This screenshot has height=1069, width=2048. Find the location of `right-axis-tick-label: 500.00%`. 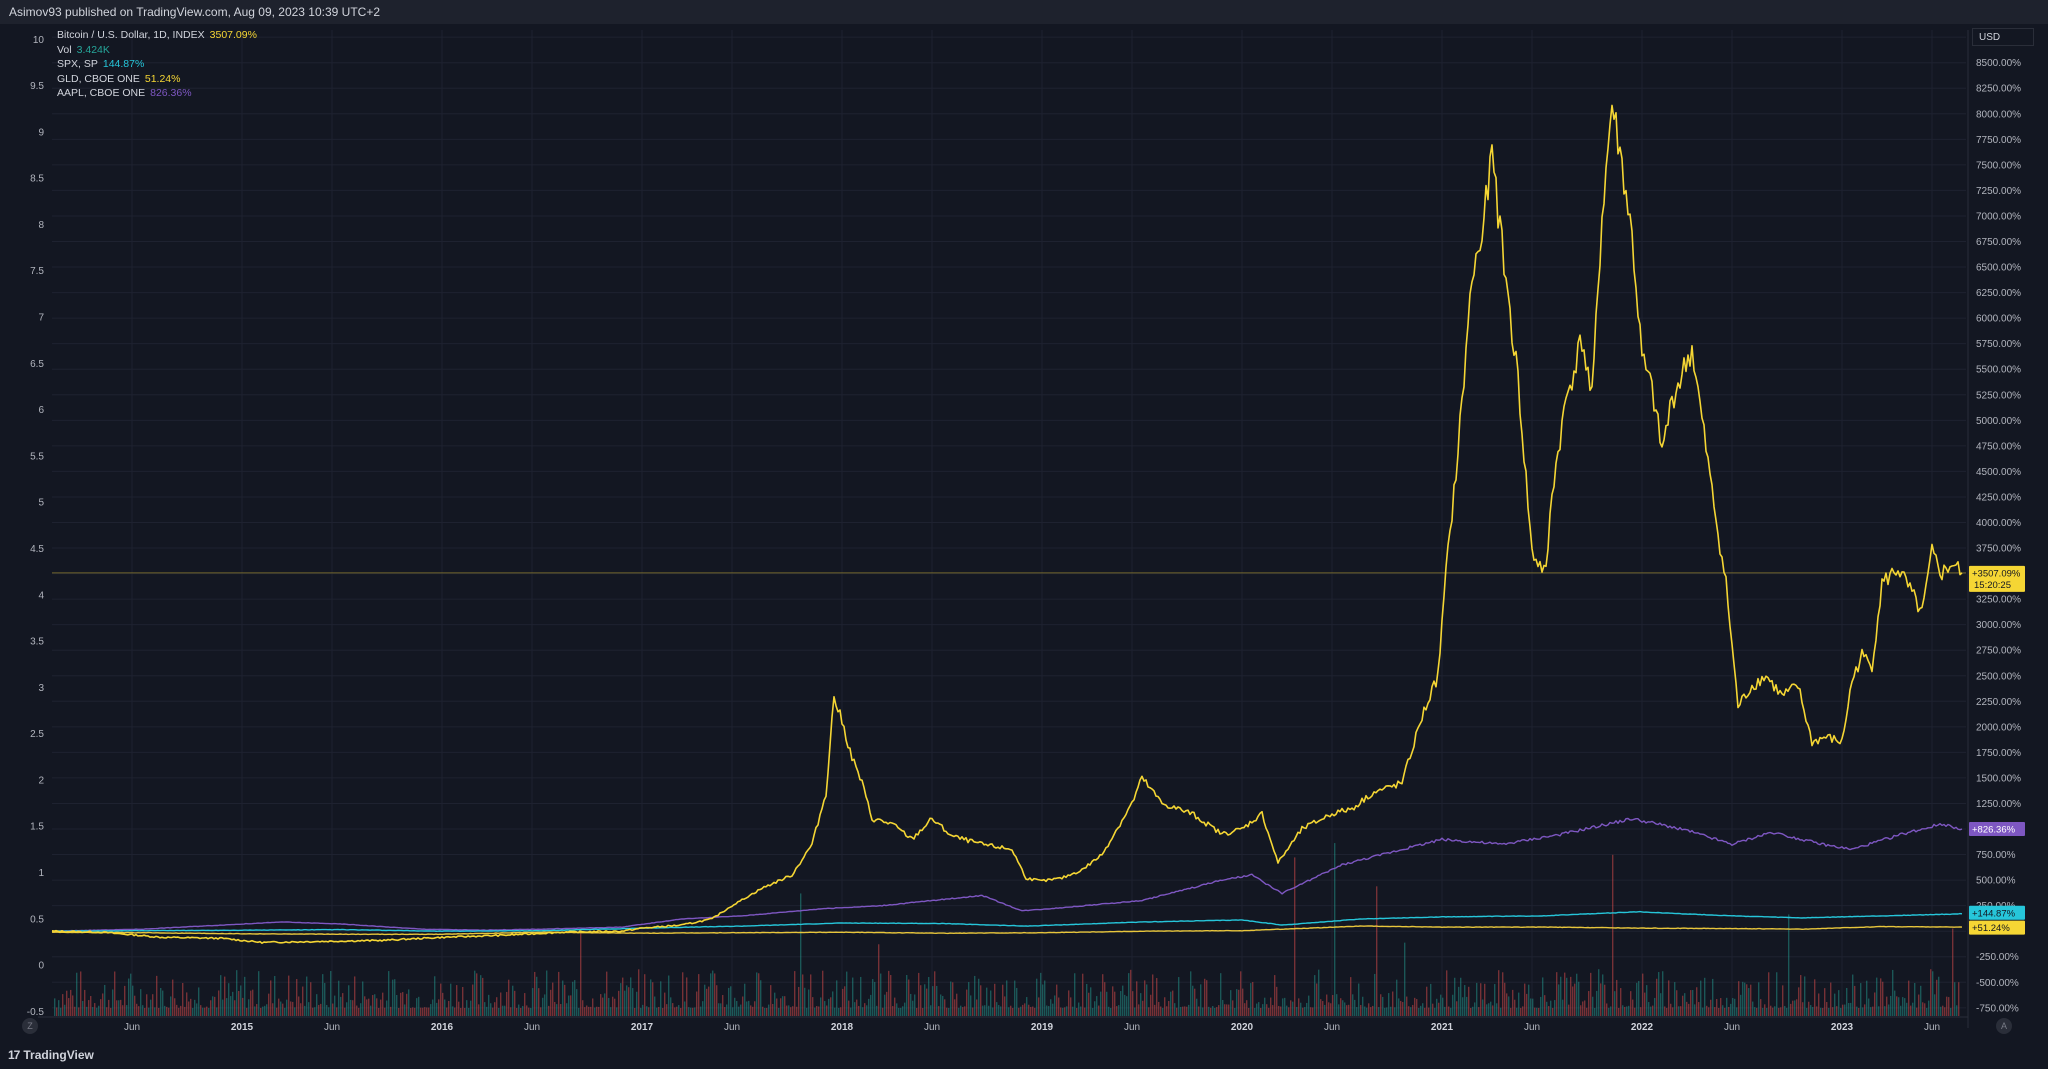

right-axis-tick-label: 500.00% is located at coordinates (1996, 881).